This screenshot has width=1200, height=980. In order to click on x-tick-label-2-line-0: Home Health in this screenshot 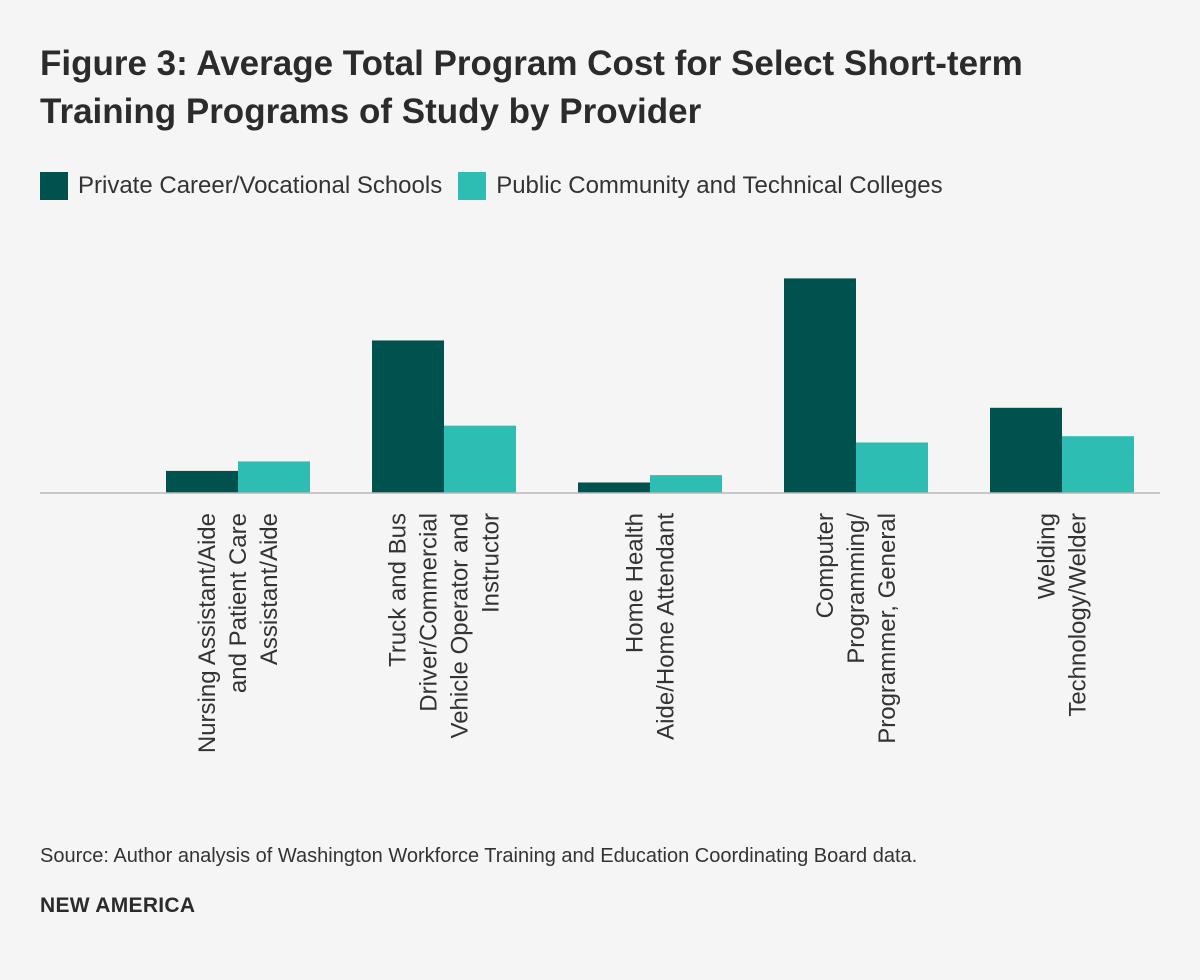, I will do `click(635, 583)`.